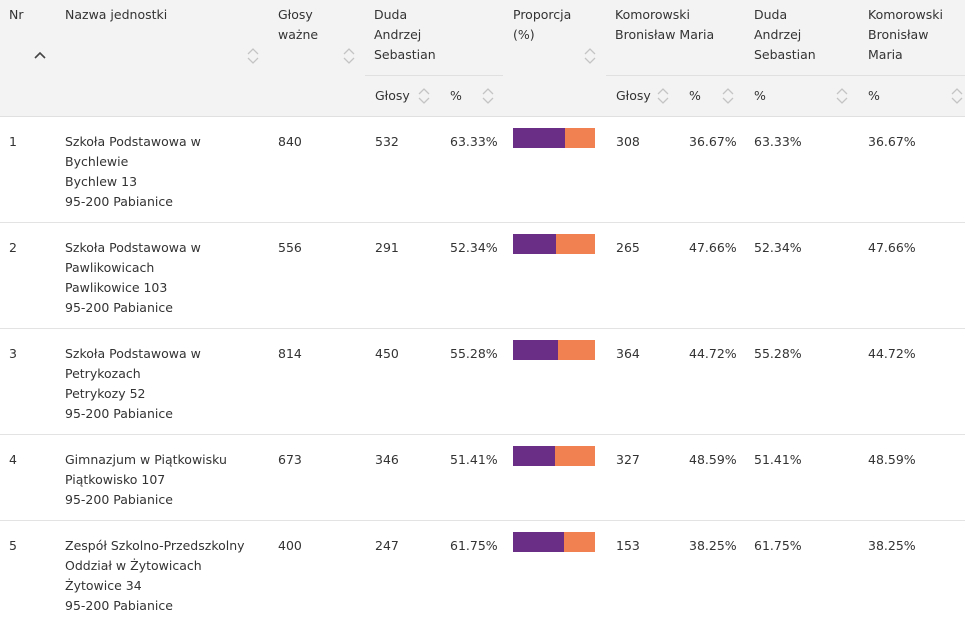  What do you see at coordinates (13, 353) in the screenshot?
I see `row-3-nr: 3` at bounding box center [13, 353].